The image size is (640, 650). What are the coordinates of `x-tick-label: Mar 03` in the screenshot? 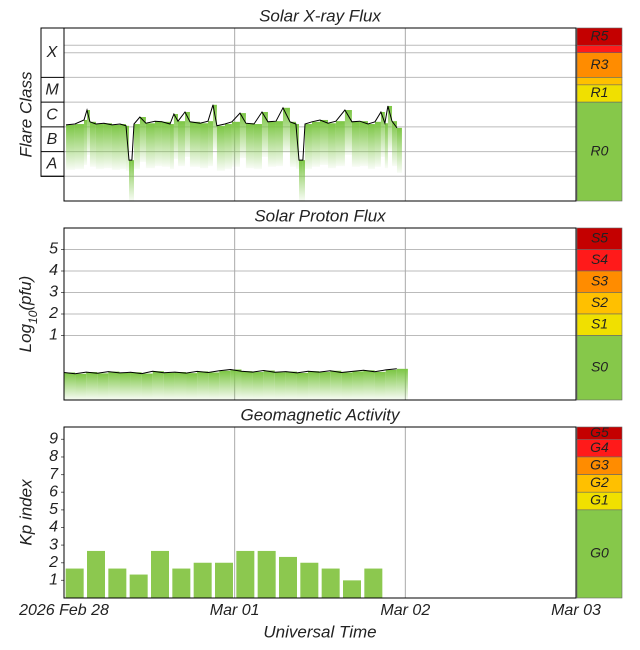 It's located at (576, 610).